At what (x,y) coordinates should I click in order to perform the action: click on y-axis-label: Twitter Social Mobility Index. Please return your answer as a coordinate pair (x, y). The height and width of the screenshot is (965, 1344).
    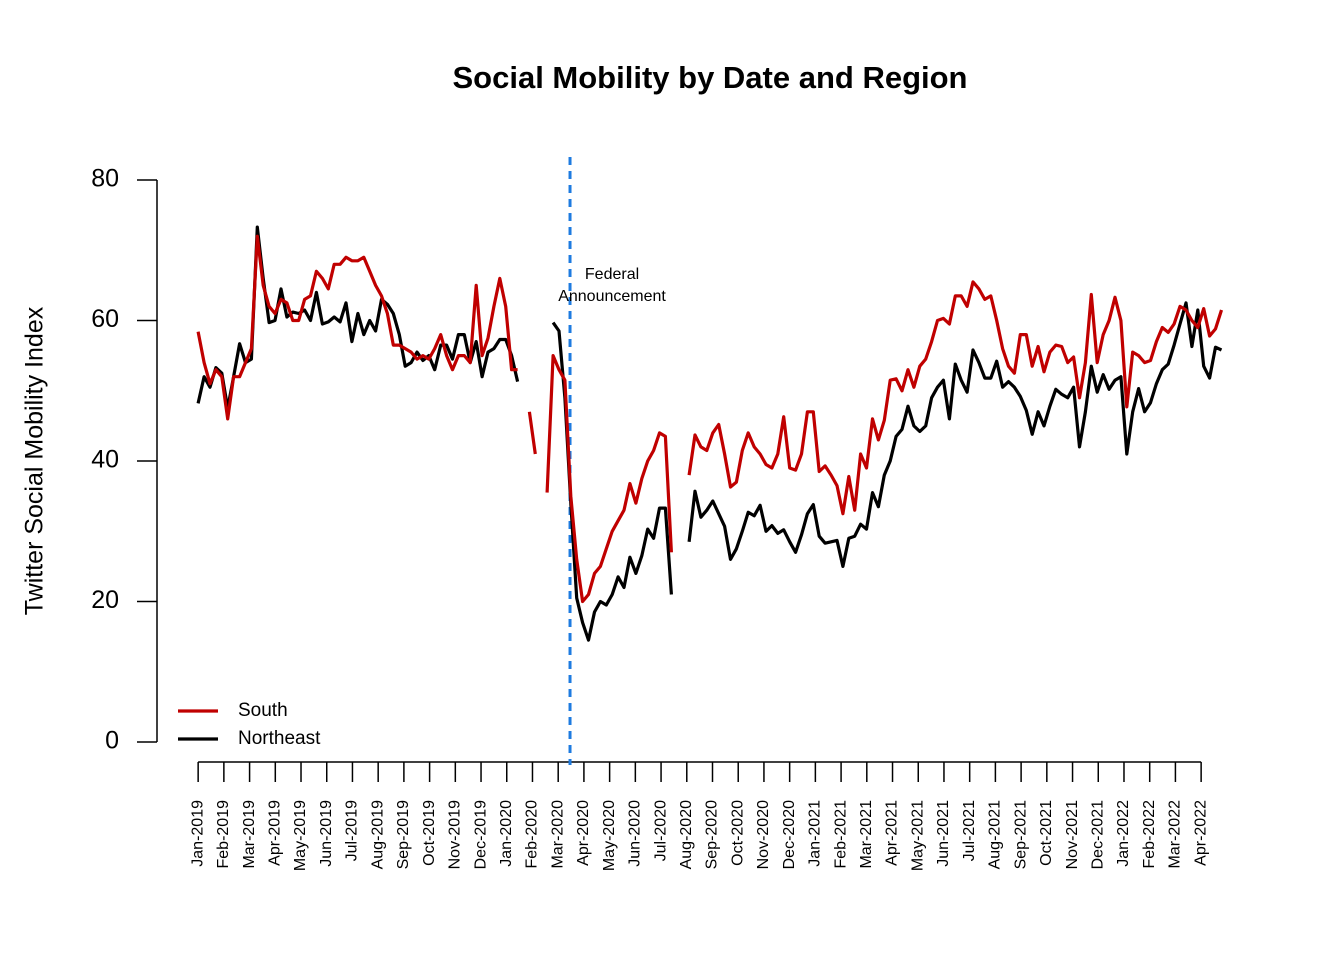
    Looking at the image, I should click on (35, 460).